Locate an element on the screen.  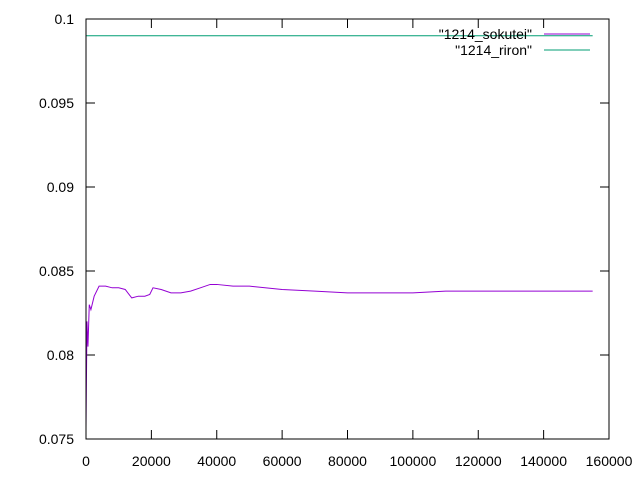
y-tick-label: 0.075 is located at coordinates (56, 439).